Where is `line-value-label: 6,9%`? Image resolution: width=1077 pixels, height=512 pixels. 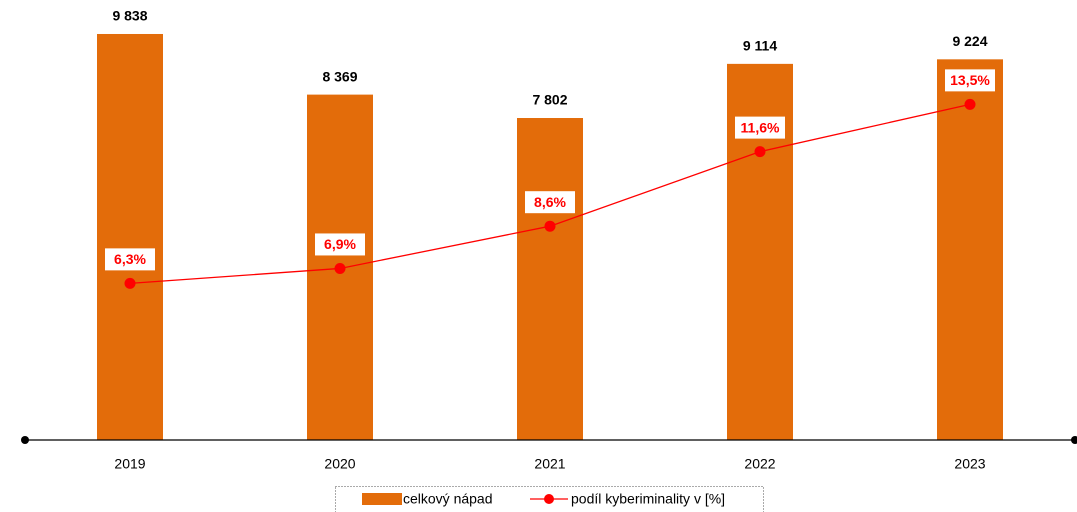 line-value-label: 6,9% is located at coordinates (340, 244).